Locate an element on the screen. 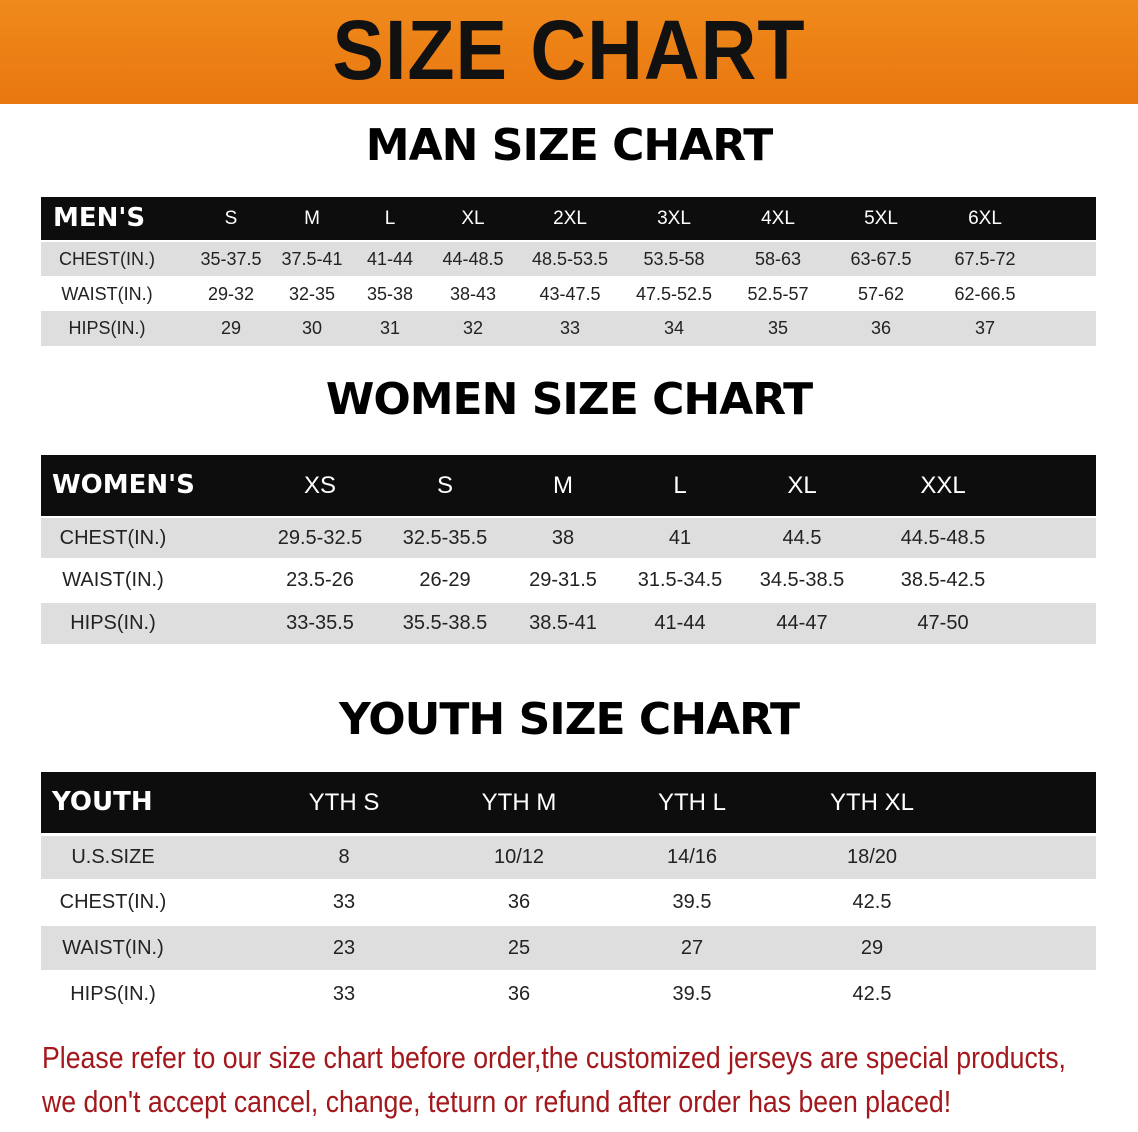 The height and width of the screenshot is (1132, 1138). measurement-value: 32 is located at coordinates (473, 328).